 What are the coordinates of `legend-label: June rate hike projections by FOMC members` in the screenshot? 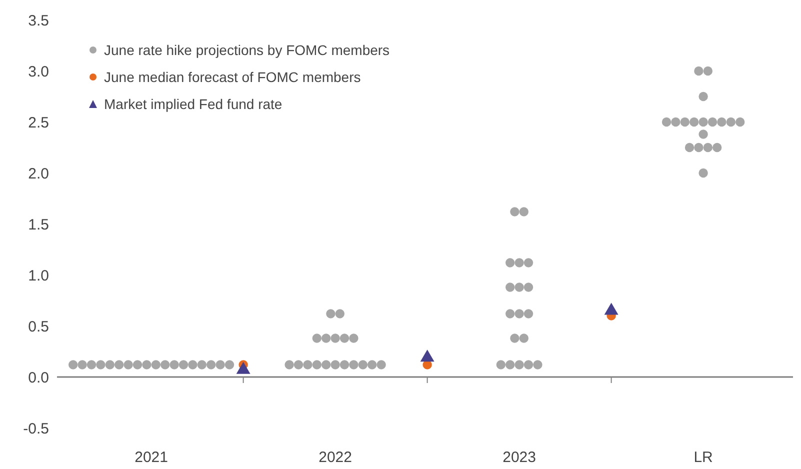 It's located at (247, 50).